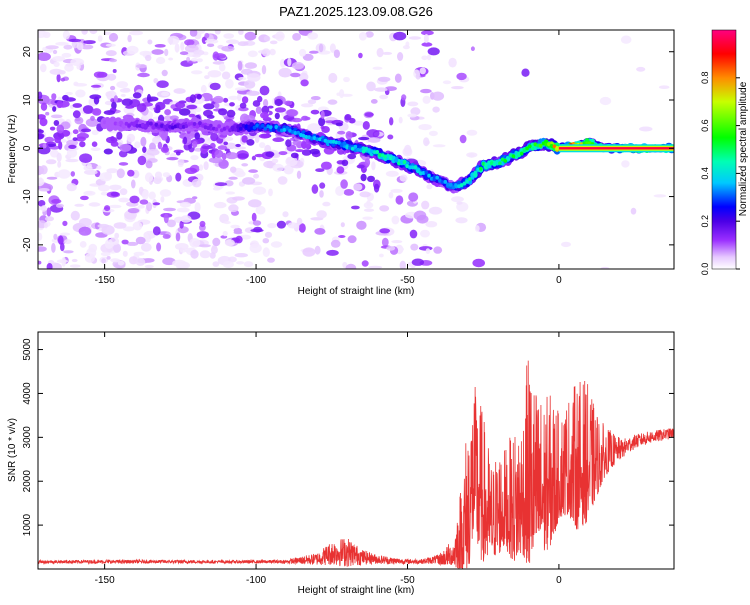 This screenshot has width=750, height=605. I want to click on colorbar-tick-label: 0.8, so click(705, 78).